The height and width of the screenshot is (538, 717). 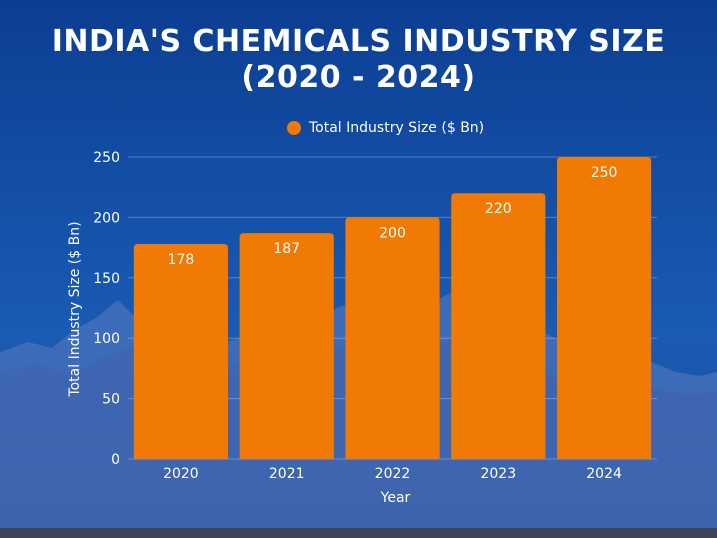 I want to click on y-tick-label: 250, so click(x=106, y=158).